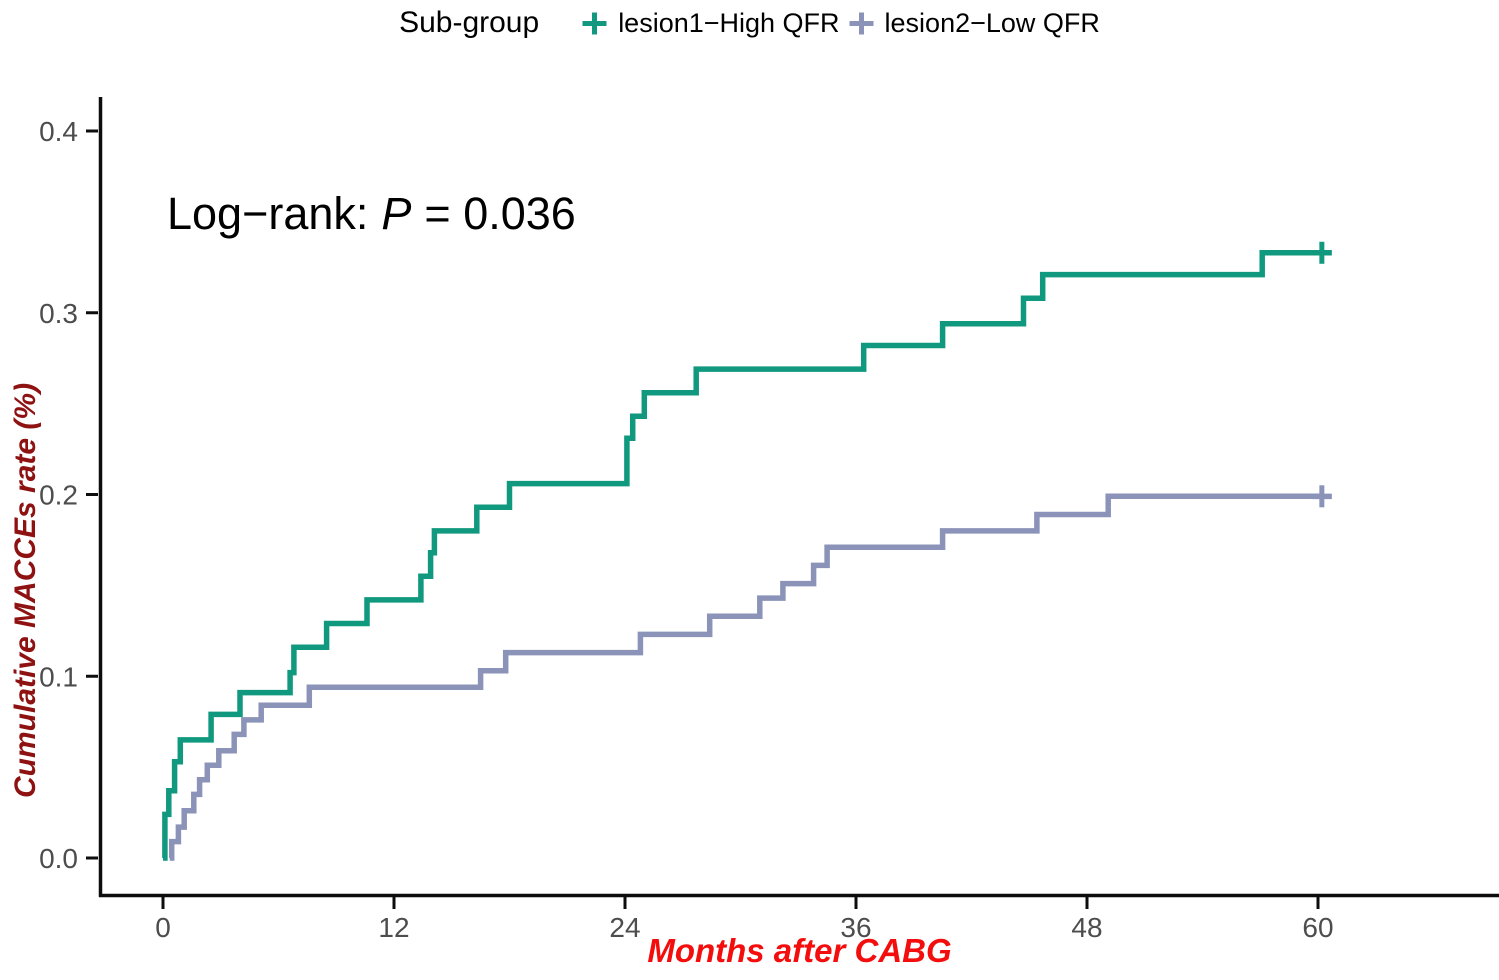  Describe the element at coordinates (58, 858) in the screenshot. I see `y-tick-label: 0.0` at that location.